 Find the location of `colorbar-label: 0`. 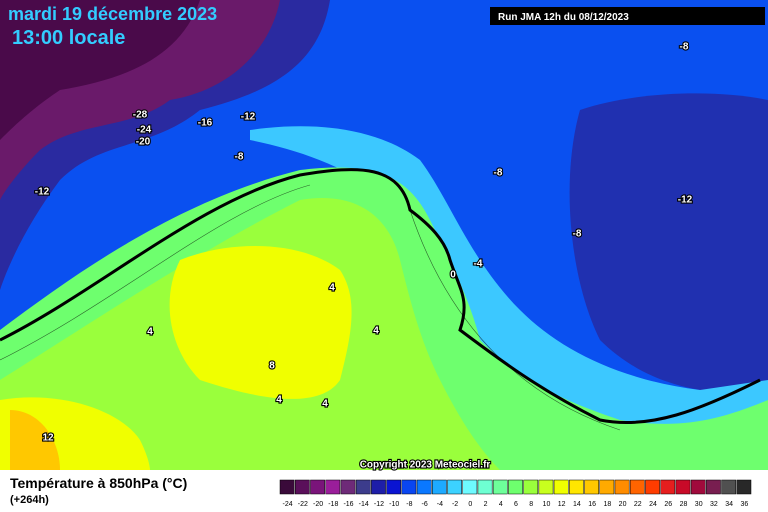

colorbar-label: 0 is located at coordinates (470, 504).